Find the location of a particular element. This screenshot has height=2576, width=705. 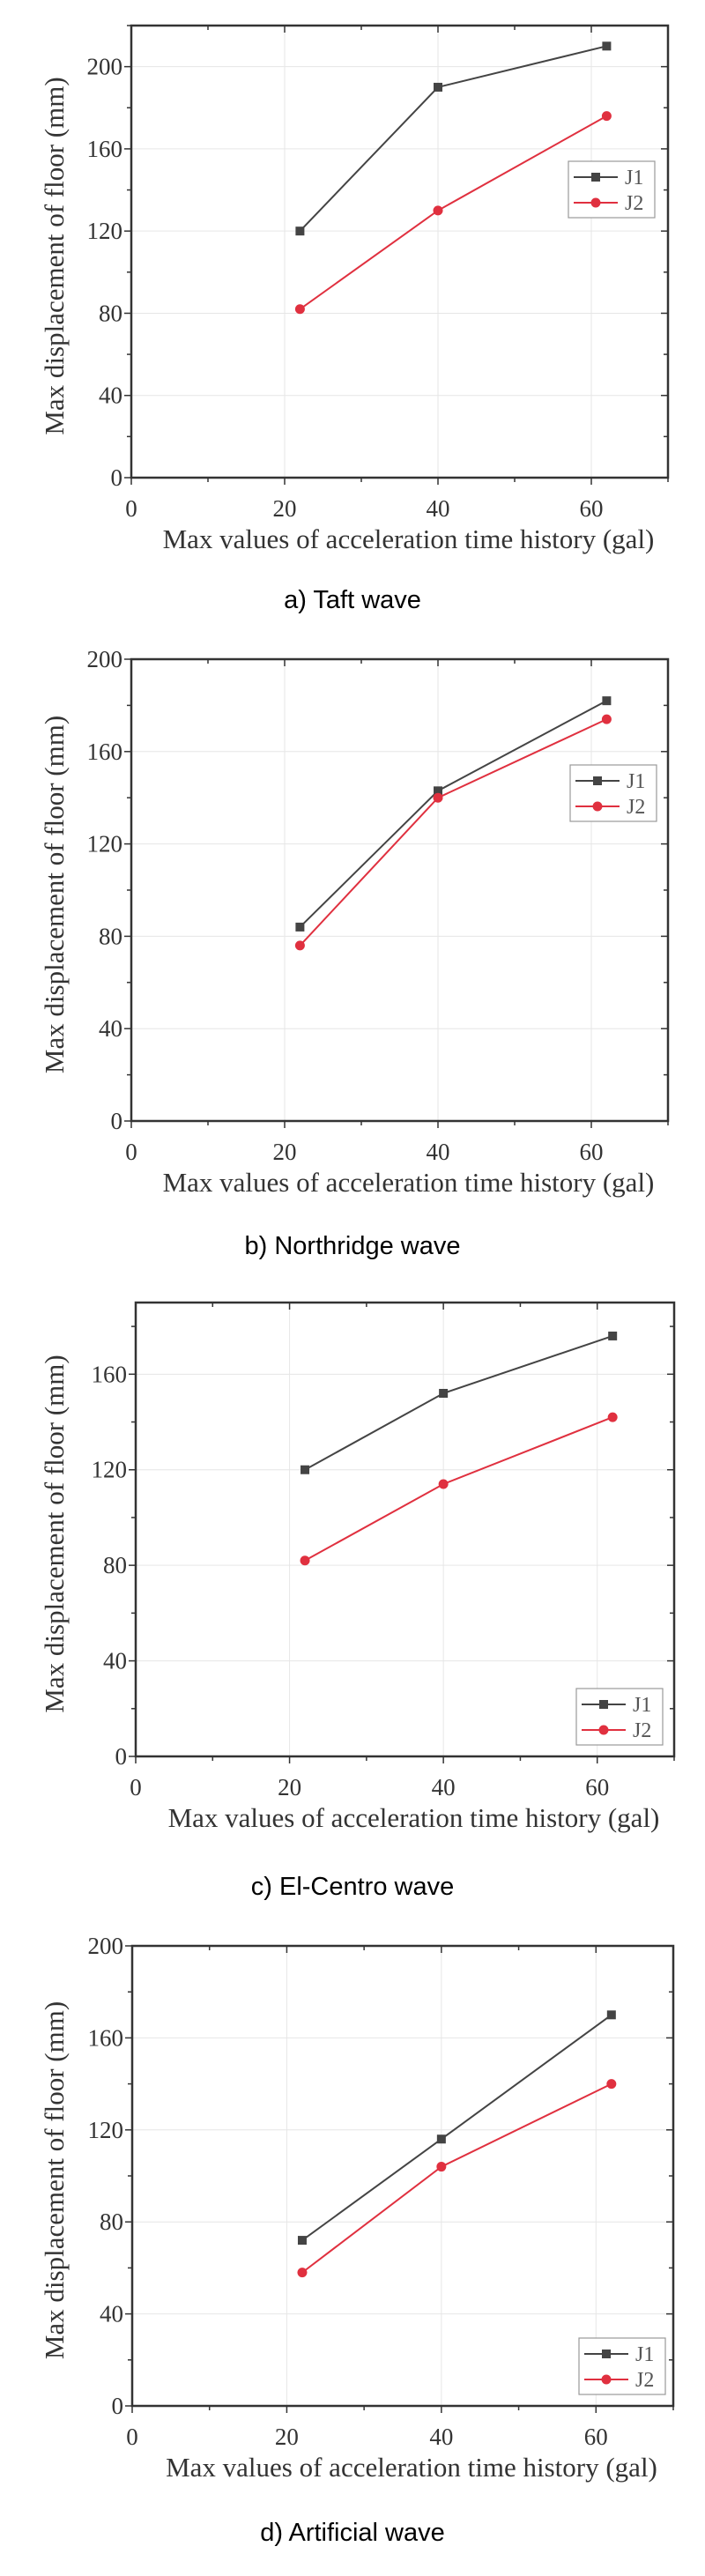

figure-caption: d) Artificial wave is located at coordinates (353, 2533).